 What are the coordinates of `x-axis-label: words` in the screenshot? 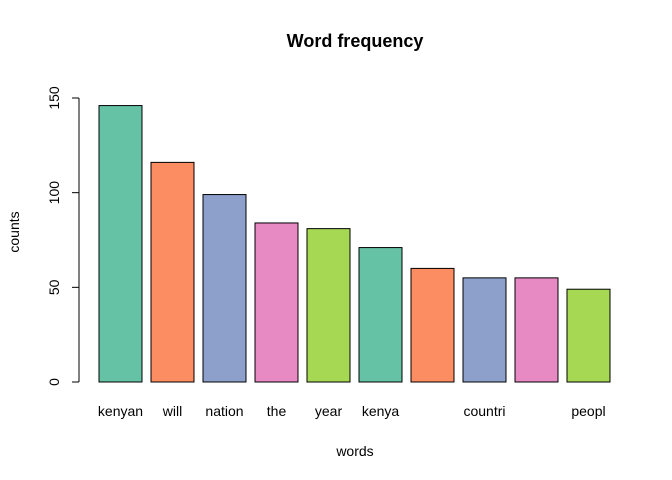 It's located at (354, 451).